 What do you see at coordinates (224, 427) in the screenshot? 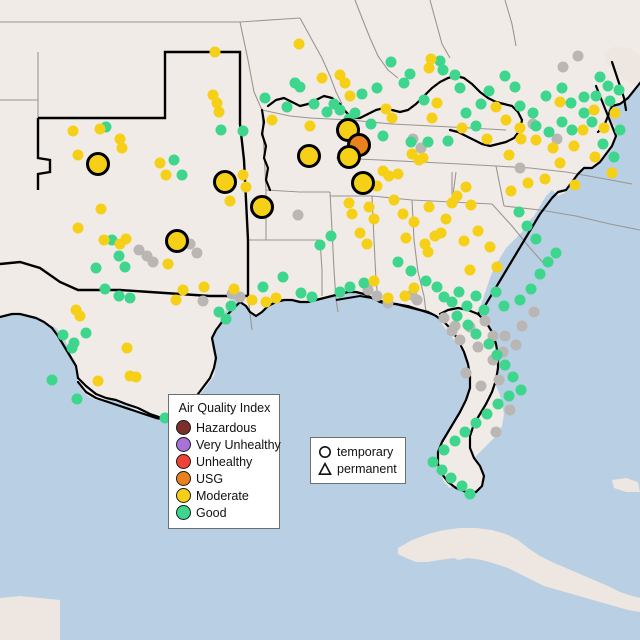
I see `legend-item-hazardous: Hazardous` at bounding box center [224, 427].